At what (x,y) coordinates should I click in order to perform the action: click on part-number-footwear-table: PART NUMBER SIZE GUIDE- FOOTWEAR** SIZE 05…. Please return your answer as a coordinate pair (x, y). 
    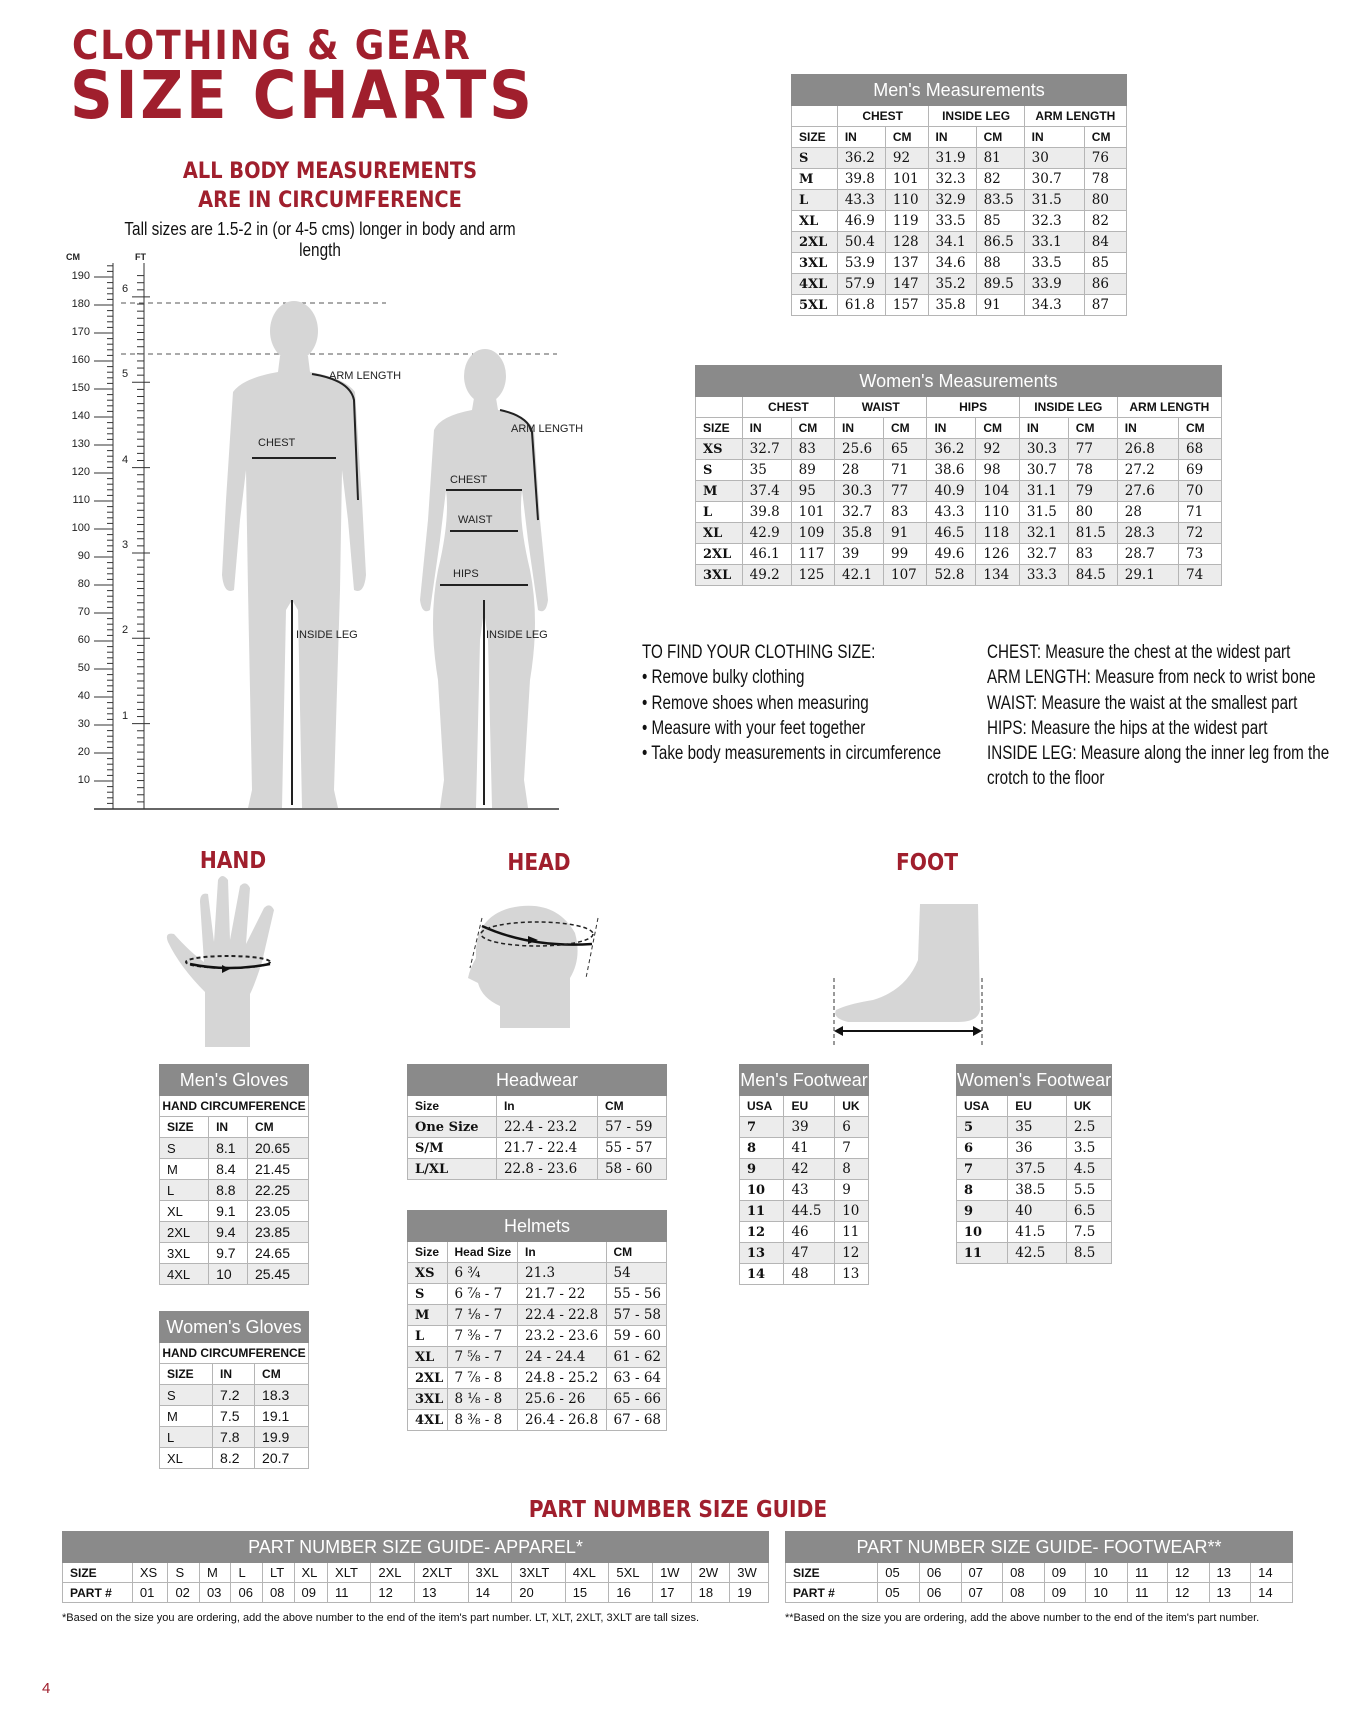
    Looking at the image, I should click on (1038, 1567).